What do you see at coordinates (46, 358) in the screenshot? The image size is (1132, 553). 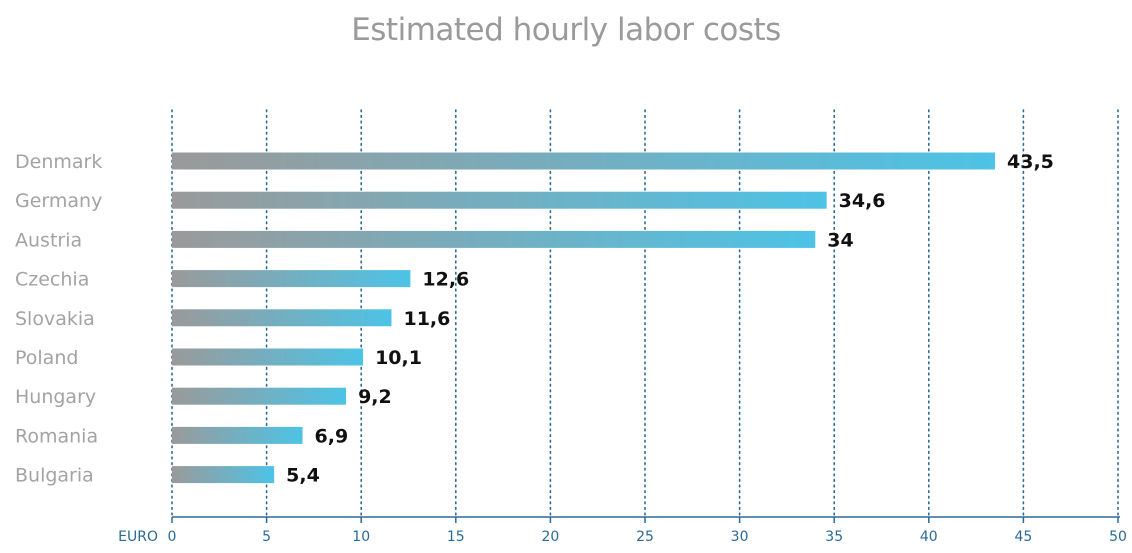 I see `category-label: Poland` at bounding box center [46, 358].